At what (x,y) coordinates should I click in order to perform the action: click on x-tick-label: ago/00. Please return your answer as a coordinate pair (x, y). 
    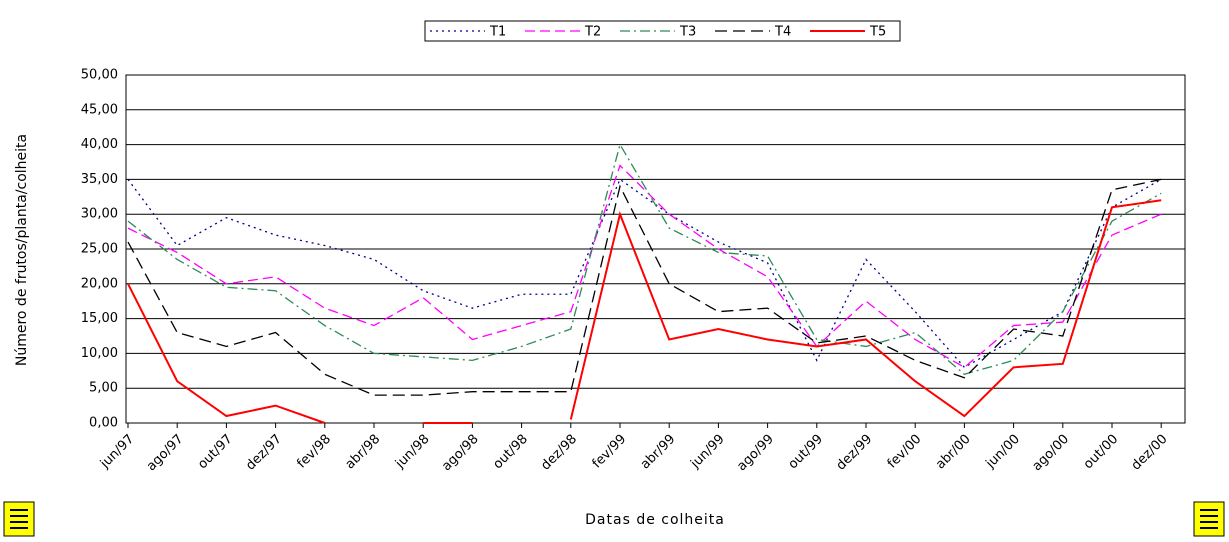
    Looking at the image, I should click on (1051, 453).